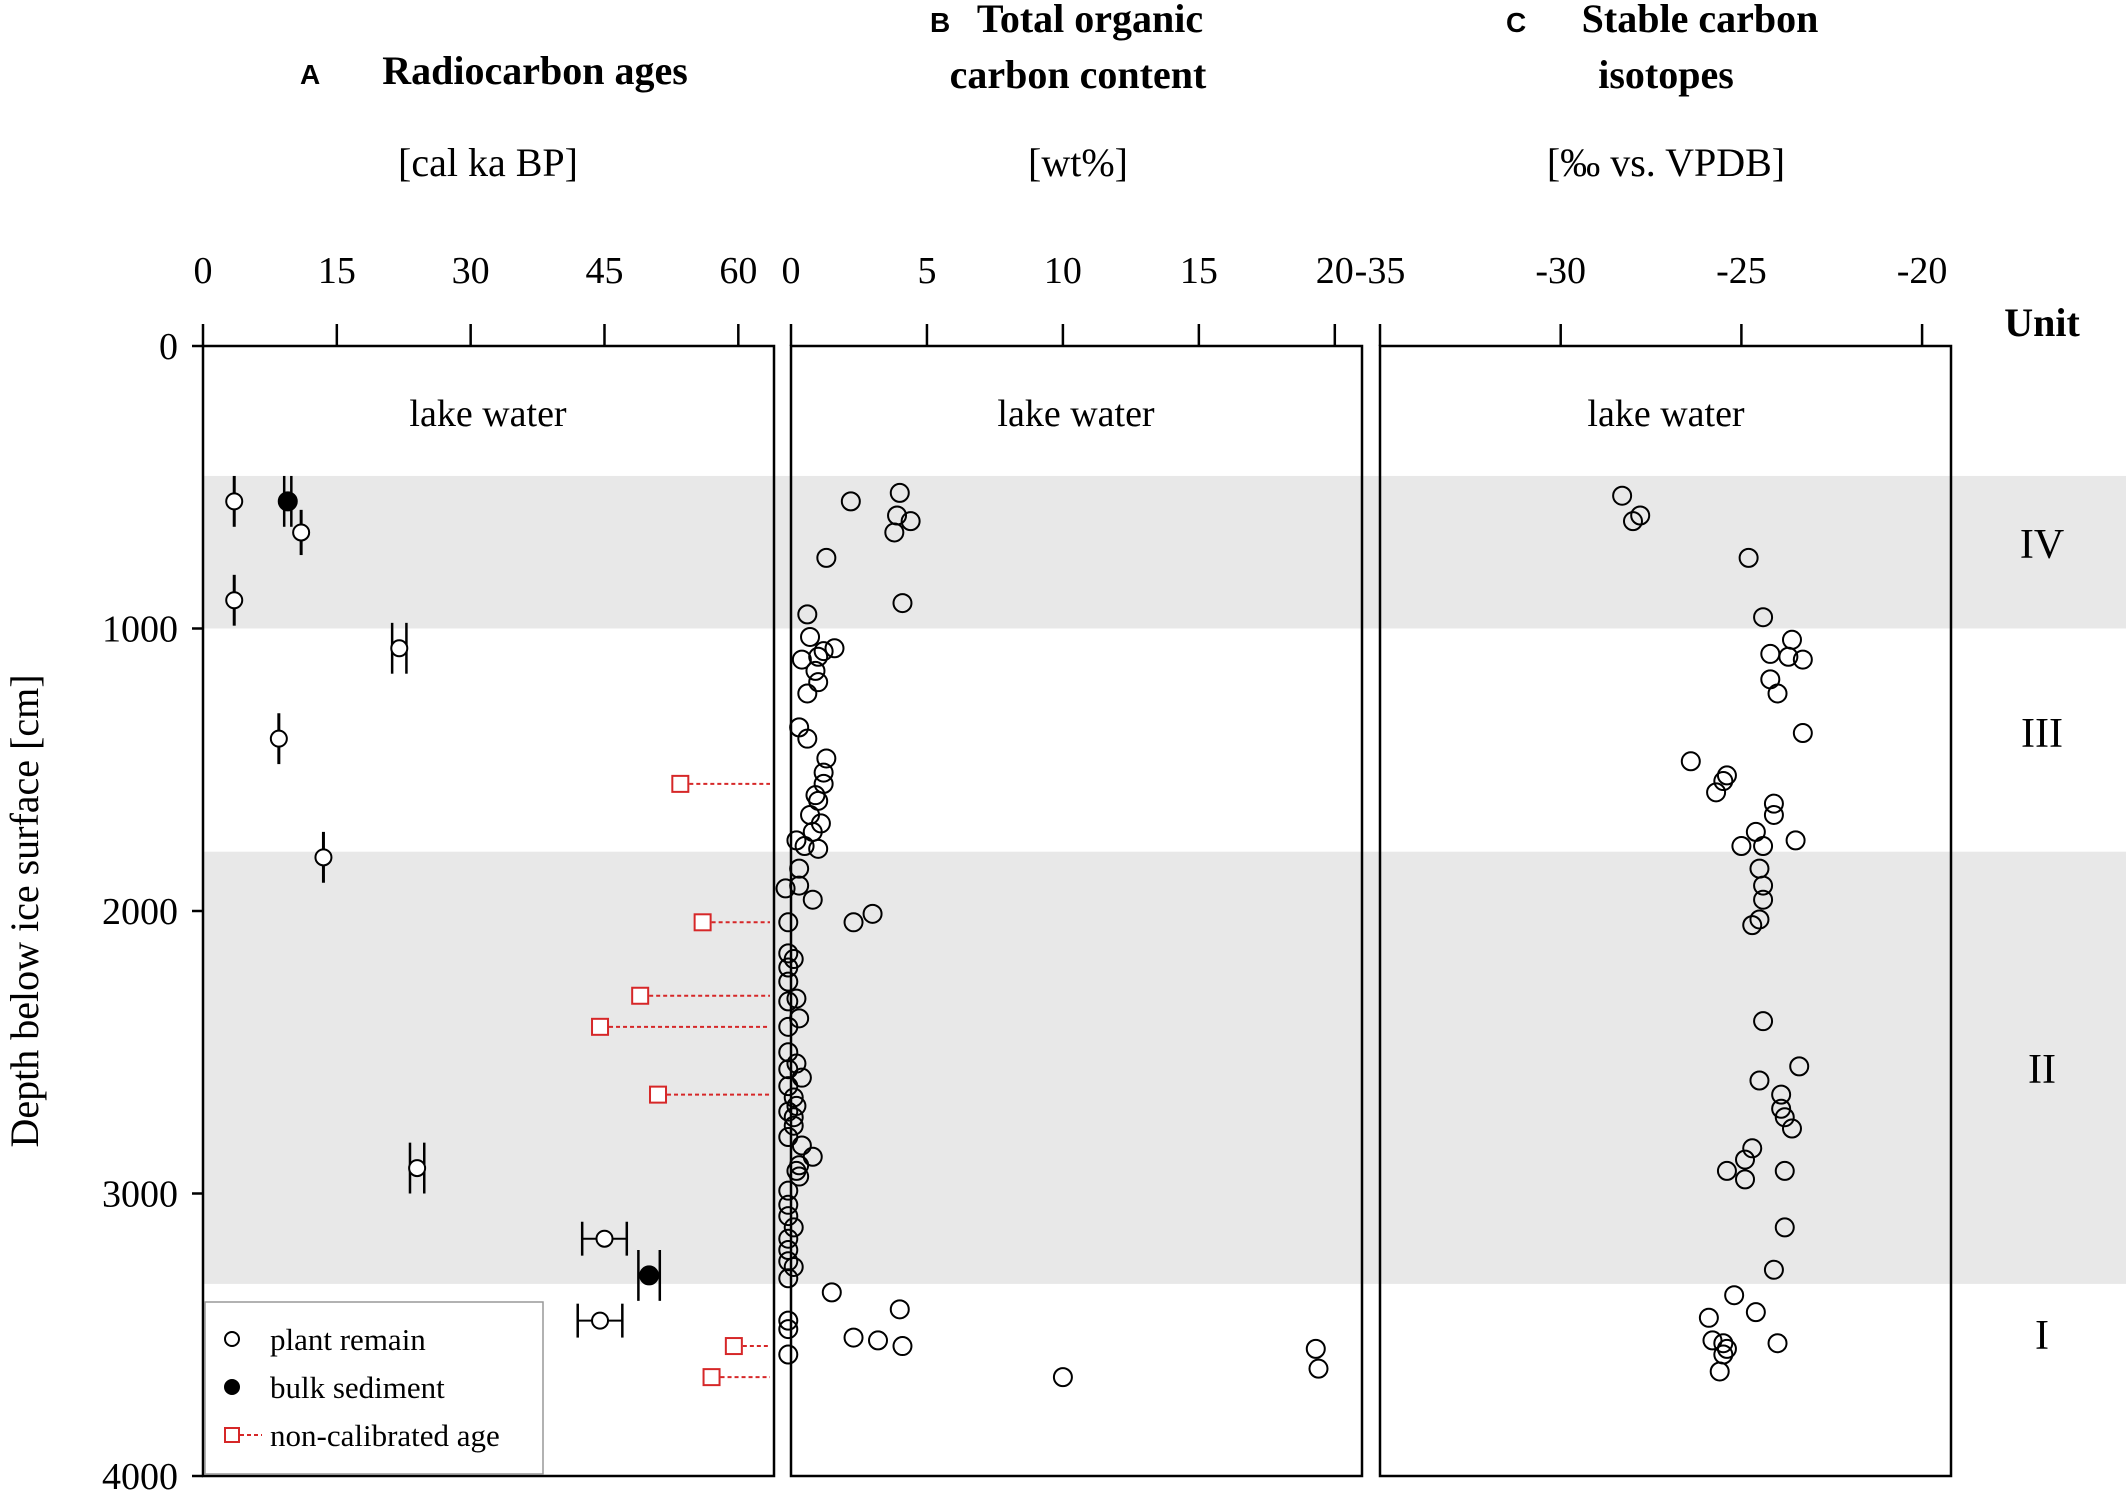 The width and height of the screenshot is (2126, 1492). What do you see at coordinates (471, 271) in the screenshot?
I see `panel-a-x-tick-label: 30` at bounding box center [471, 271].